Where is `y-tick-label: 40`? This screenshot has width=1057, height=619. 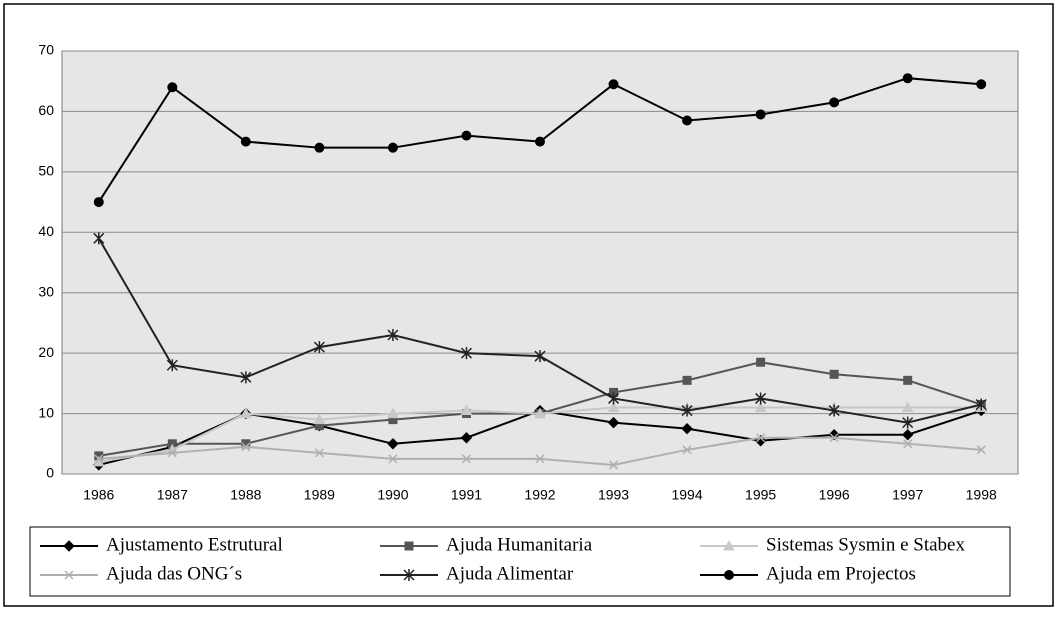
y-tick-label: 40 is located at coordinates (46, 231).